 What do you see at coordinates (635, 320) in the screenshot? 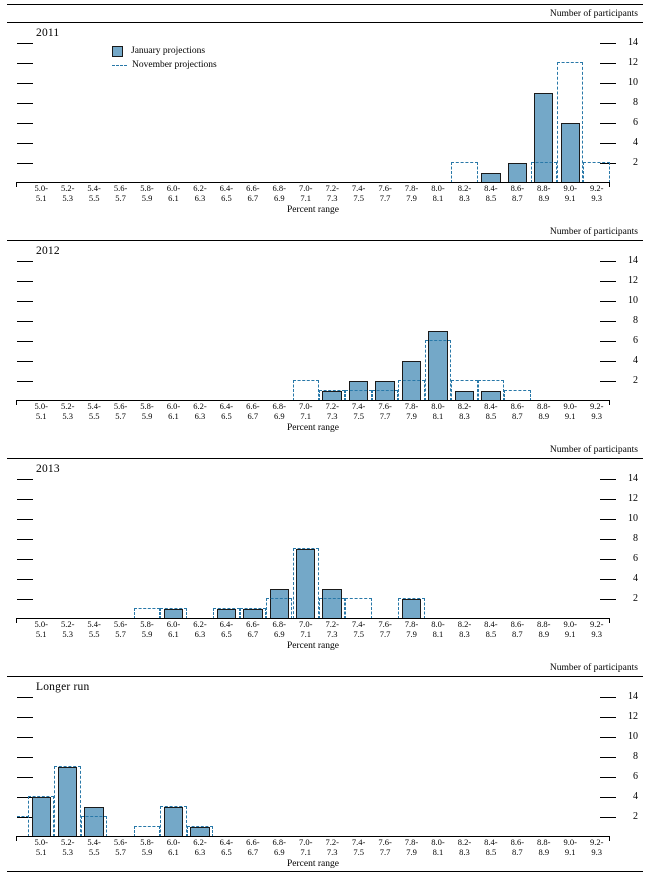
I see `right-tick-label: 8` at bounding box center [635, 320].